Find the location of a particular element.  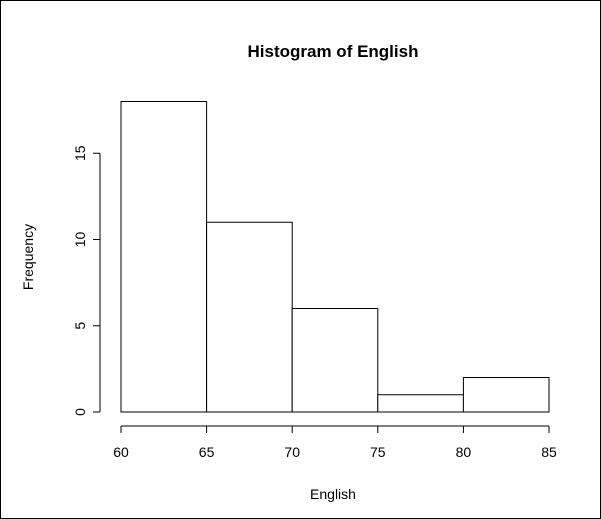

x-tick-label: 60 is located at coordinates (121, 452).